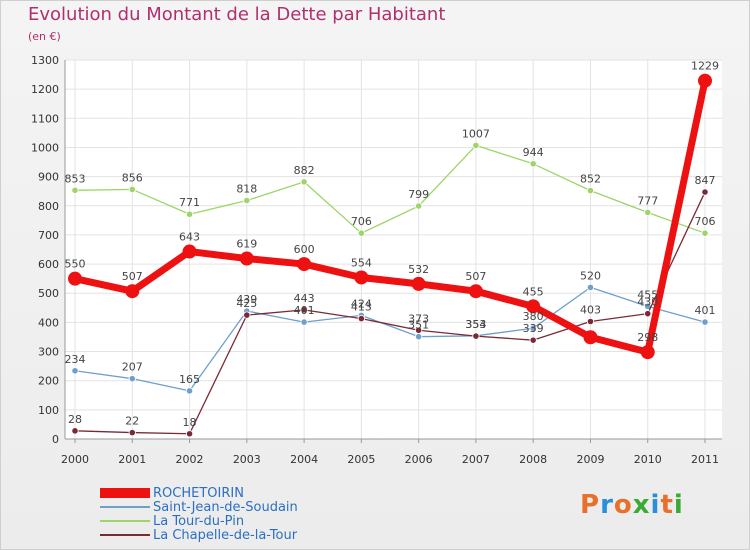 This screenshot has width=750, height=550. Describe the element at coordinates (419, 459) in the screenshot. I see `x-tick-label: 2006` at that location.